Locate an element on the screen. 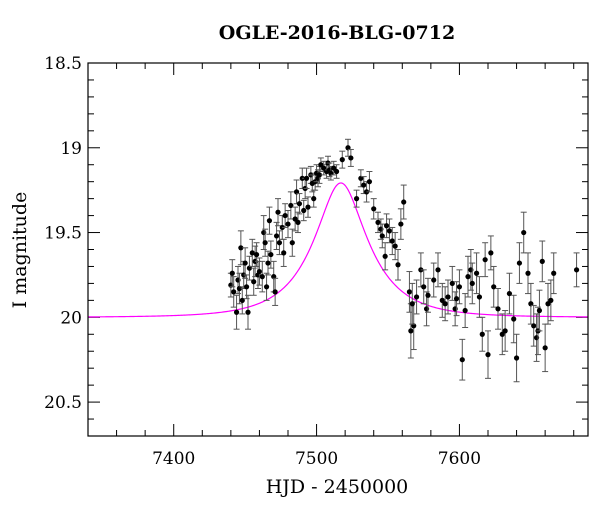 The height and width of the screenshot is (512, 600). y-tick-label: 18.5 is located at coordinates (63, 64).